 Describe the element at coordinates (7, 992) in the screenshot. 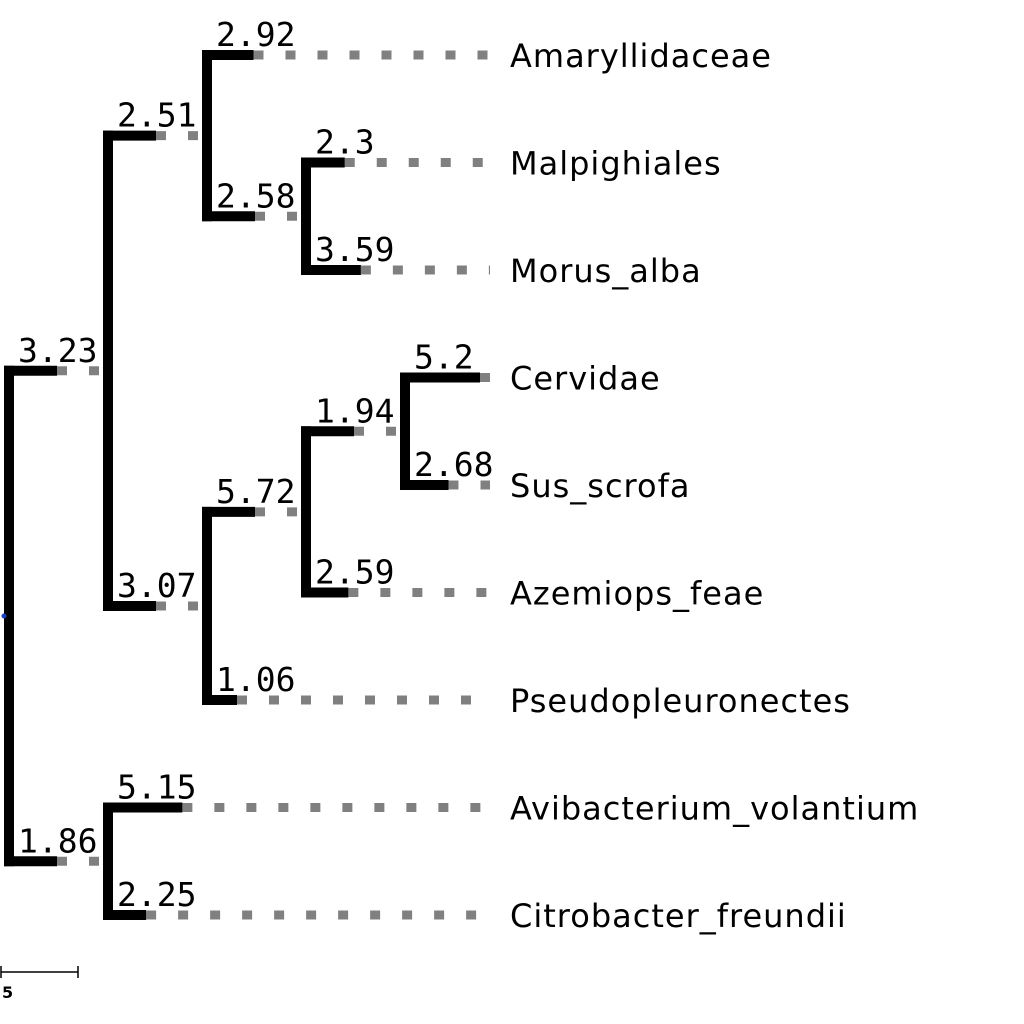

I see `scale-bar-label: 5` at that location.